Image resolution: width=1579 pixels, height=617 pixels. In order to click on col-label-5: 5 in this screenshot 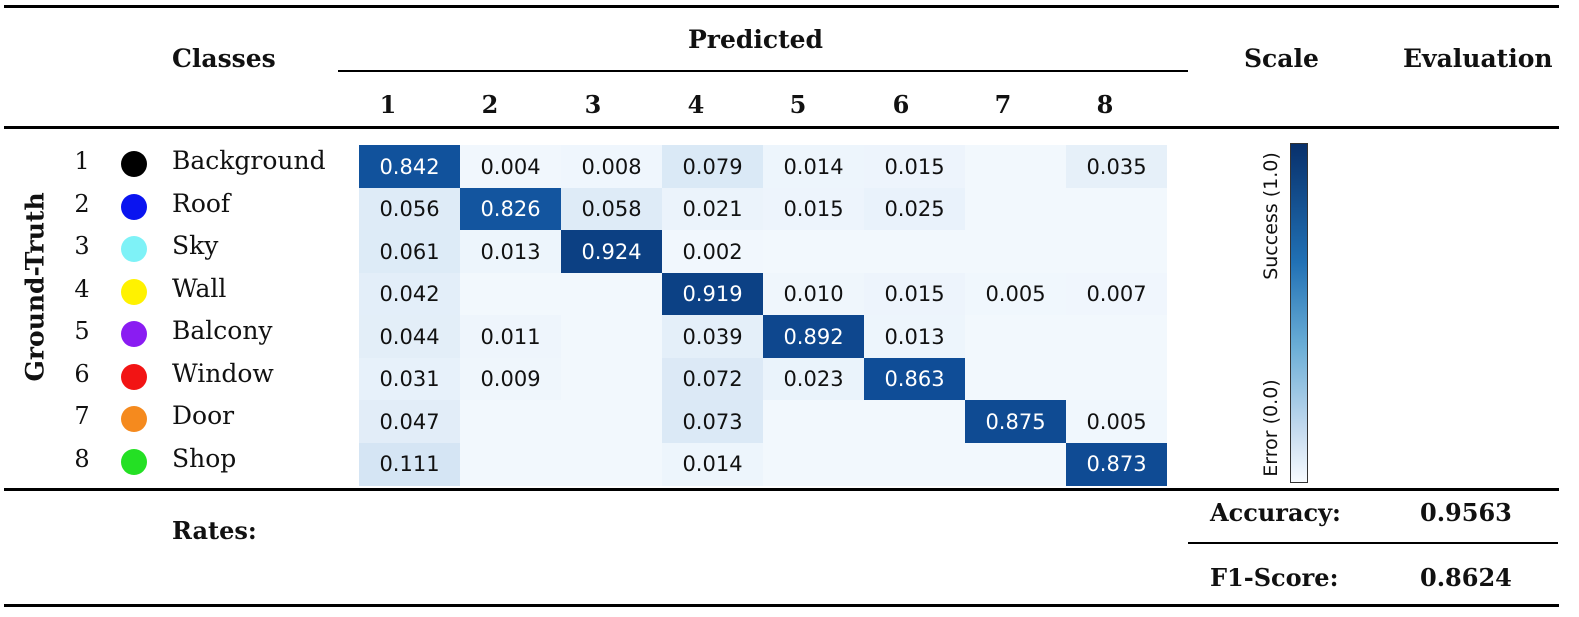, I will do `click(798, 104)`.